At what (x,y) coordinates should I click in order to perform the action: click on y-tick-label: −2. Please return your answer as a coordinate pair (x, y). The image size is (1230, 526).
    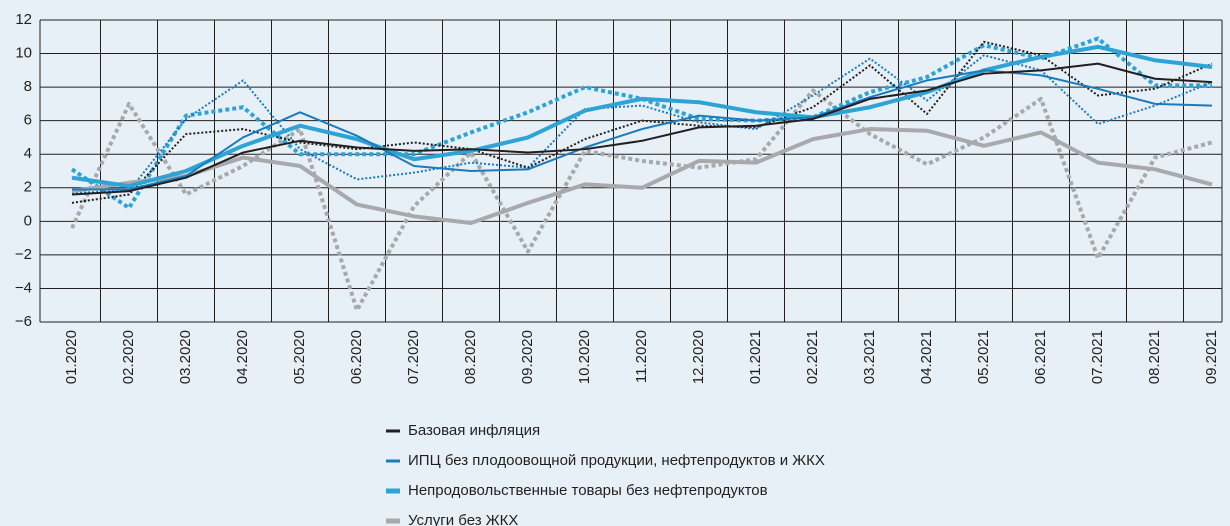
    Looking at the image, I should click on (23, 254).